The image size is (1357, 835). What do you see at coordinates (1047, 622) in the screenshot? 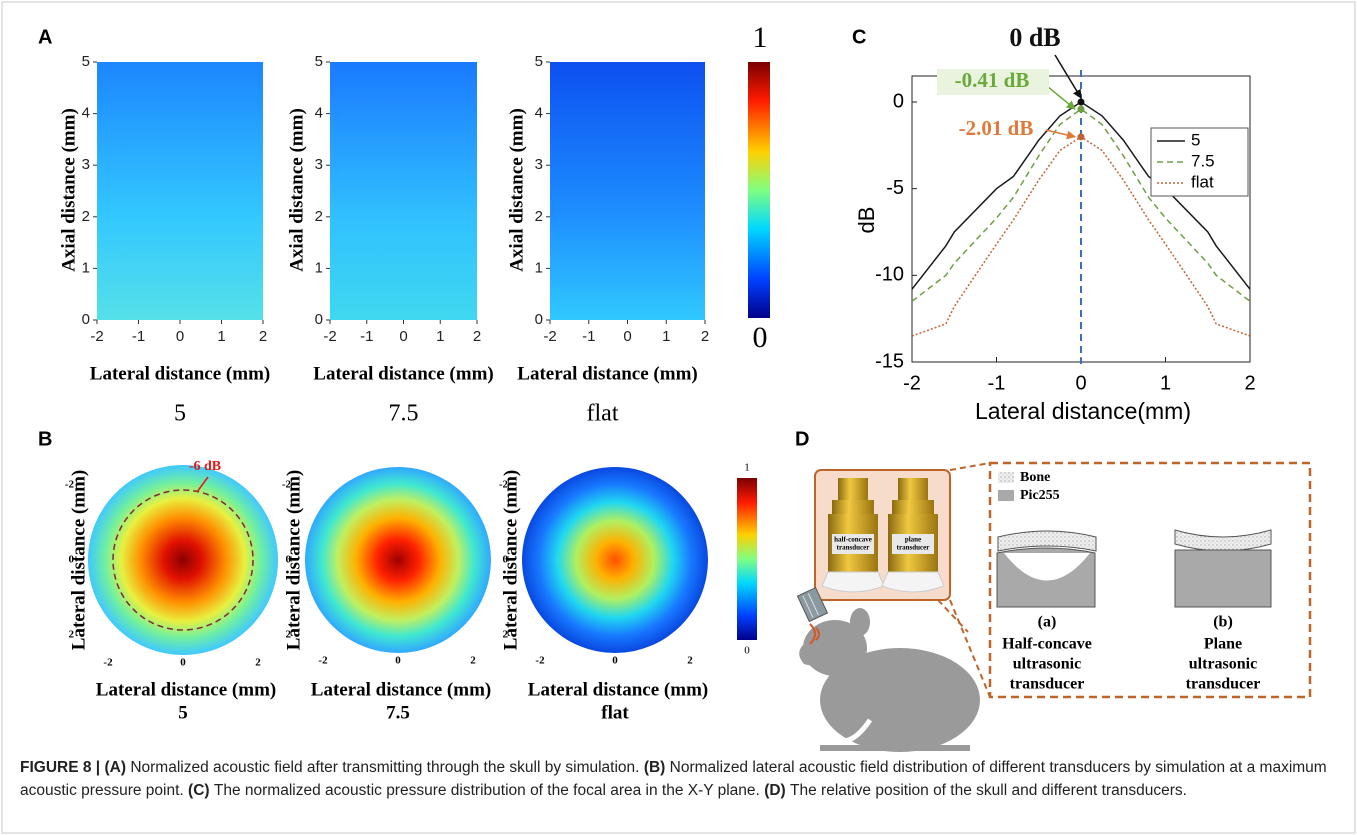
I see `design-tag: (a)` at bounding box center [1047, 622].